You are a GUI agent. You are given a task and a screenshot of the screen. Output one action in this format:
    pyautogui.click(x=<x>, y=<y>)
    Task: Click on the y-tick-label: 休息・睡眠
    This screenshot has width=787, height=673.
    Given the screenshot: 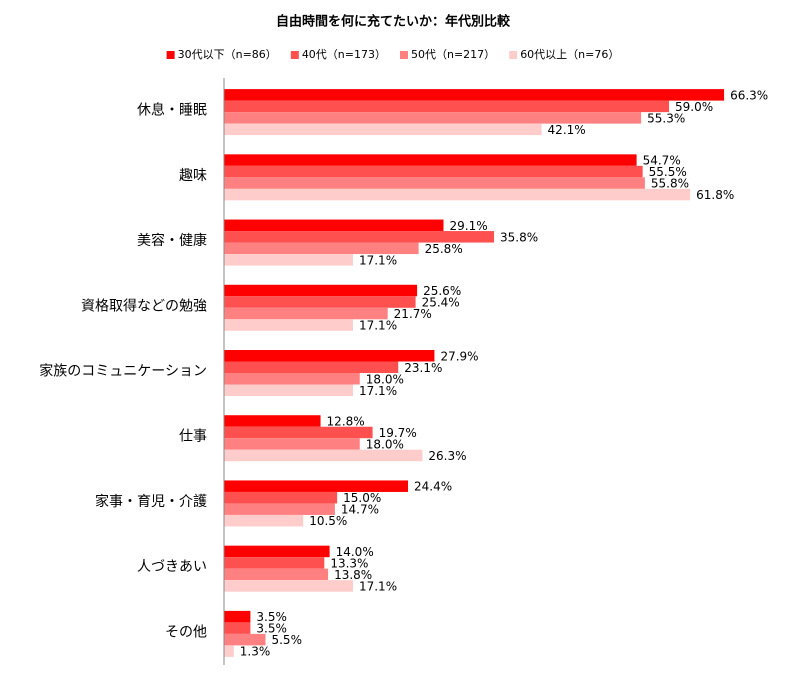 What is the action you would take?
    pyautogui.click(x=172, y=110)
    